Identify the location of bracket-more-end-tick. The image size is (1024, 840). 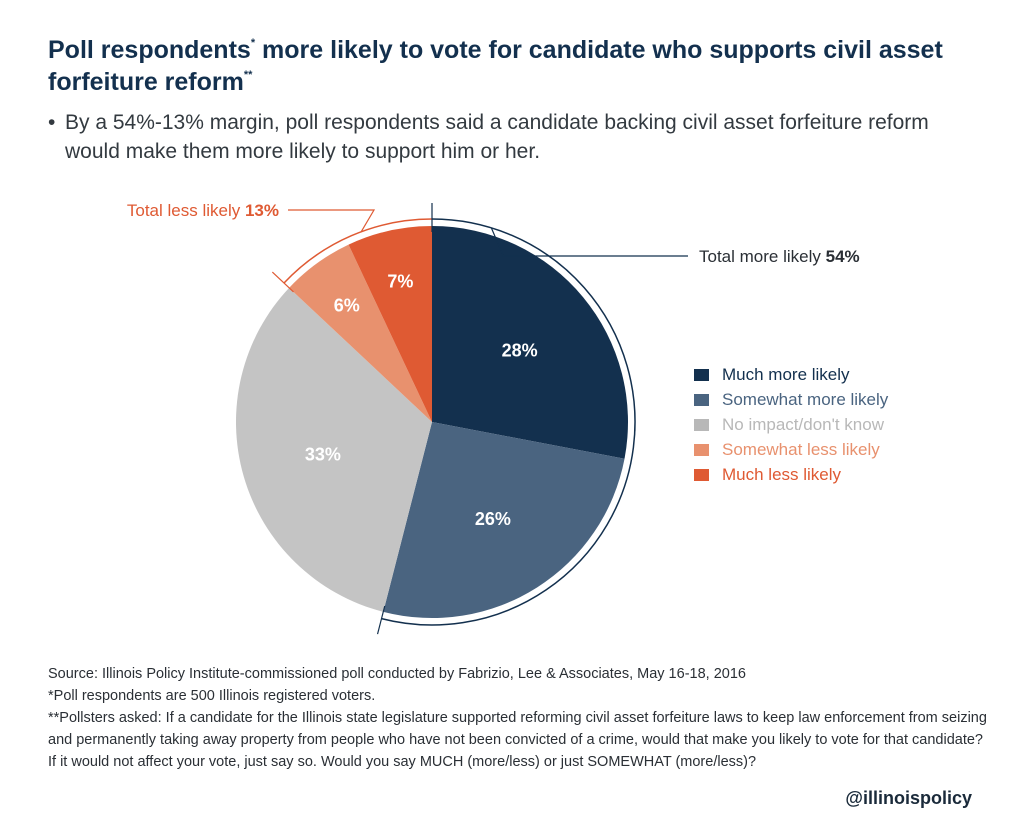
(381, 620).